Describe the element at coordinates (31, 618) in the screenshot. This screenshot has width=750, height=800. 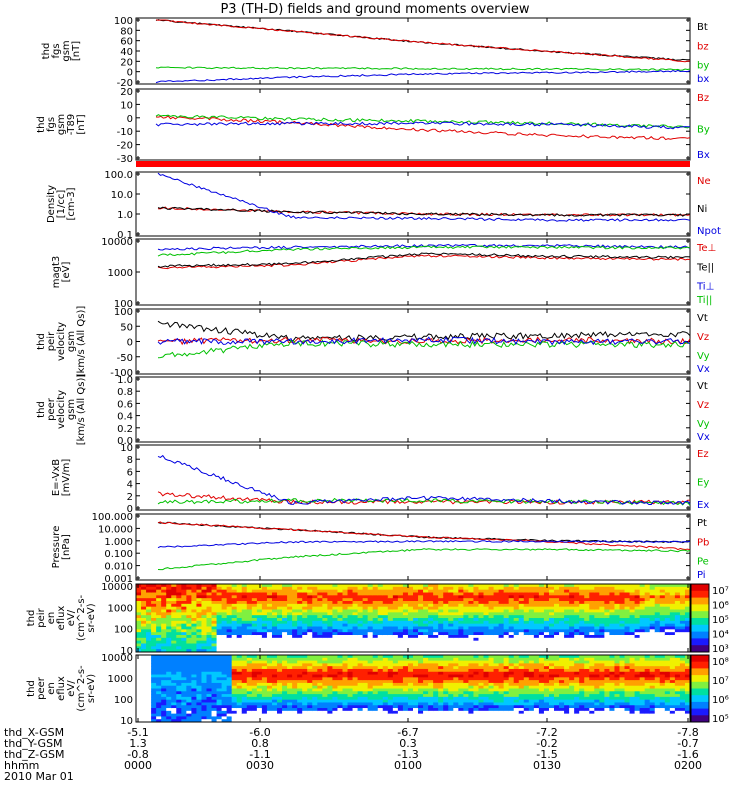
I see `ylabel-line: thd` at that location.